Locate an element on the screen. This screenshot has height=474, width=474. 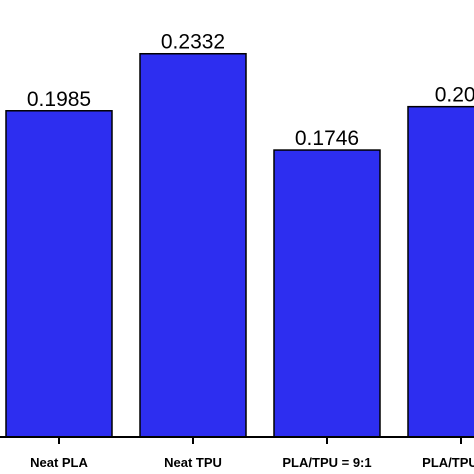
x-tick-labels-group: Neat PLA Neat TPU PLA/TPU = 9:1 PLA/TPU = 9 is located at coordinates (252, 462).